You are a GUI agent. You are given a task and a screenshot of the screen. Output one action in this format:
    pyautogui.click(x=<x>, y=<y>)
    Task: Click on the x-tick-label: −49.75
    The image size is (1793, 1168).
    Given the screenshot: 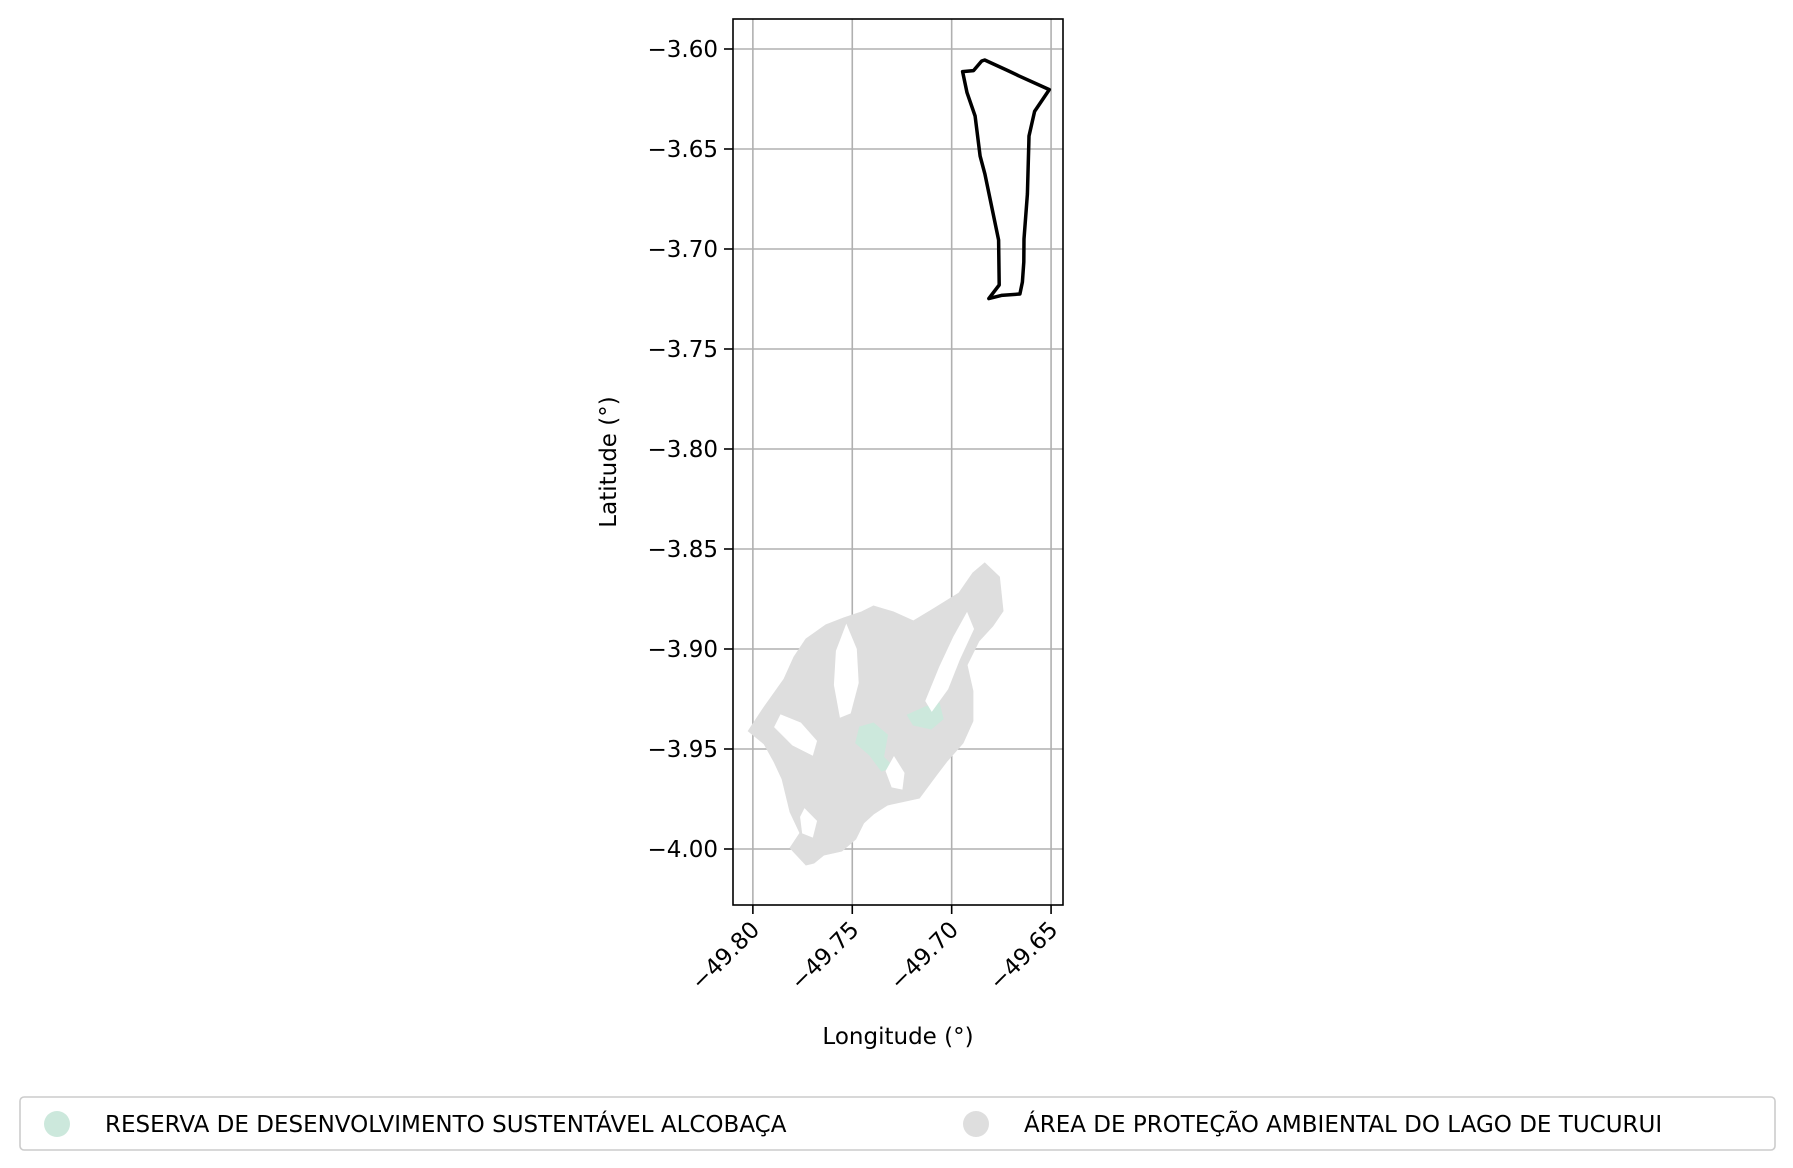 What is the action you would take?
    pyautogui.click(x=825, y=956)
    